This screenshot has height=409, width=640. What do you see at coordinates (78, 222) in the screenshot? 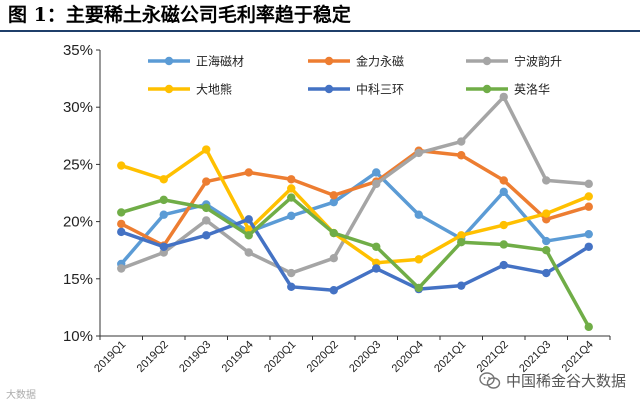
I see `y-tick-label: 20%` at bounding box center [78, 222].